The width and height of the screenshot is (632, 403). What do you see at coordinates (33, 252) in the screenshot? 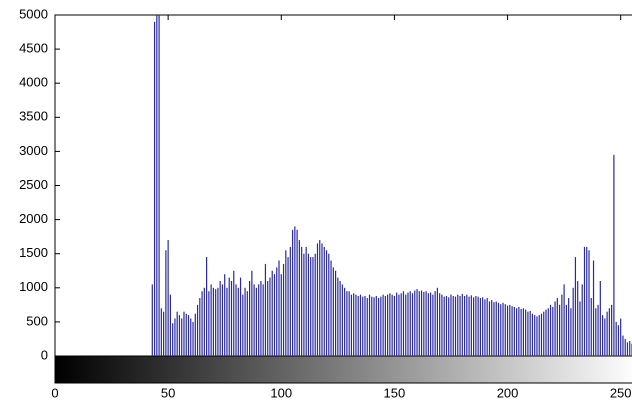
I see `y-tick-label: 1500` at bounding box center [33, 252].